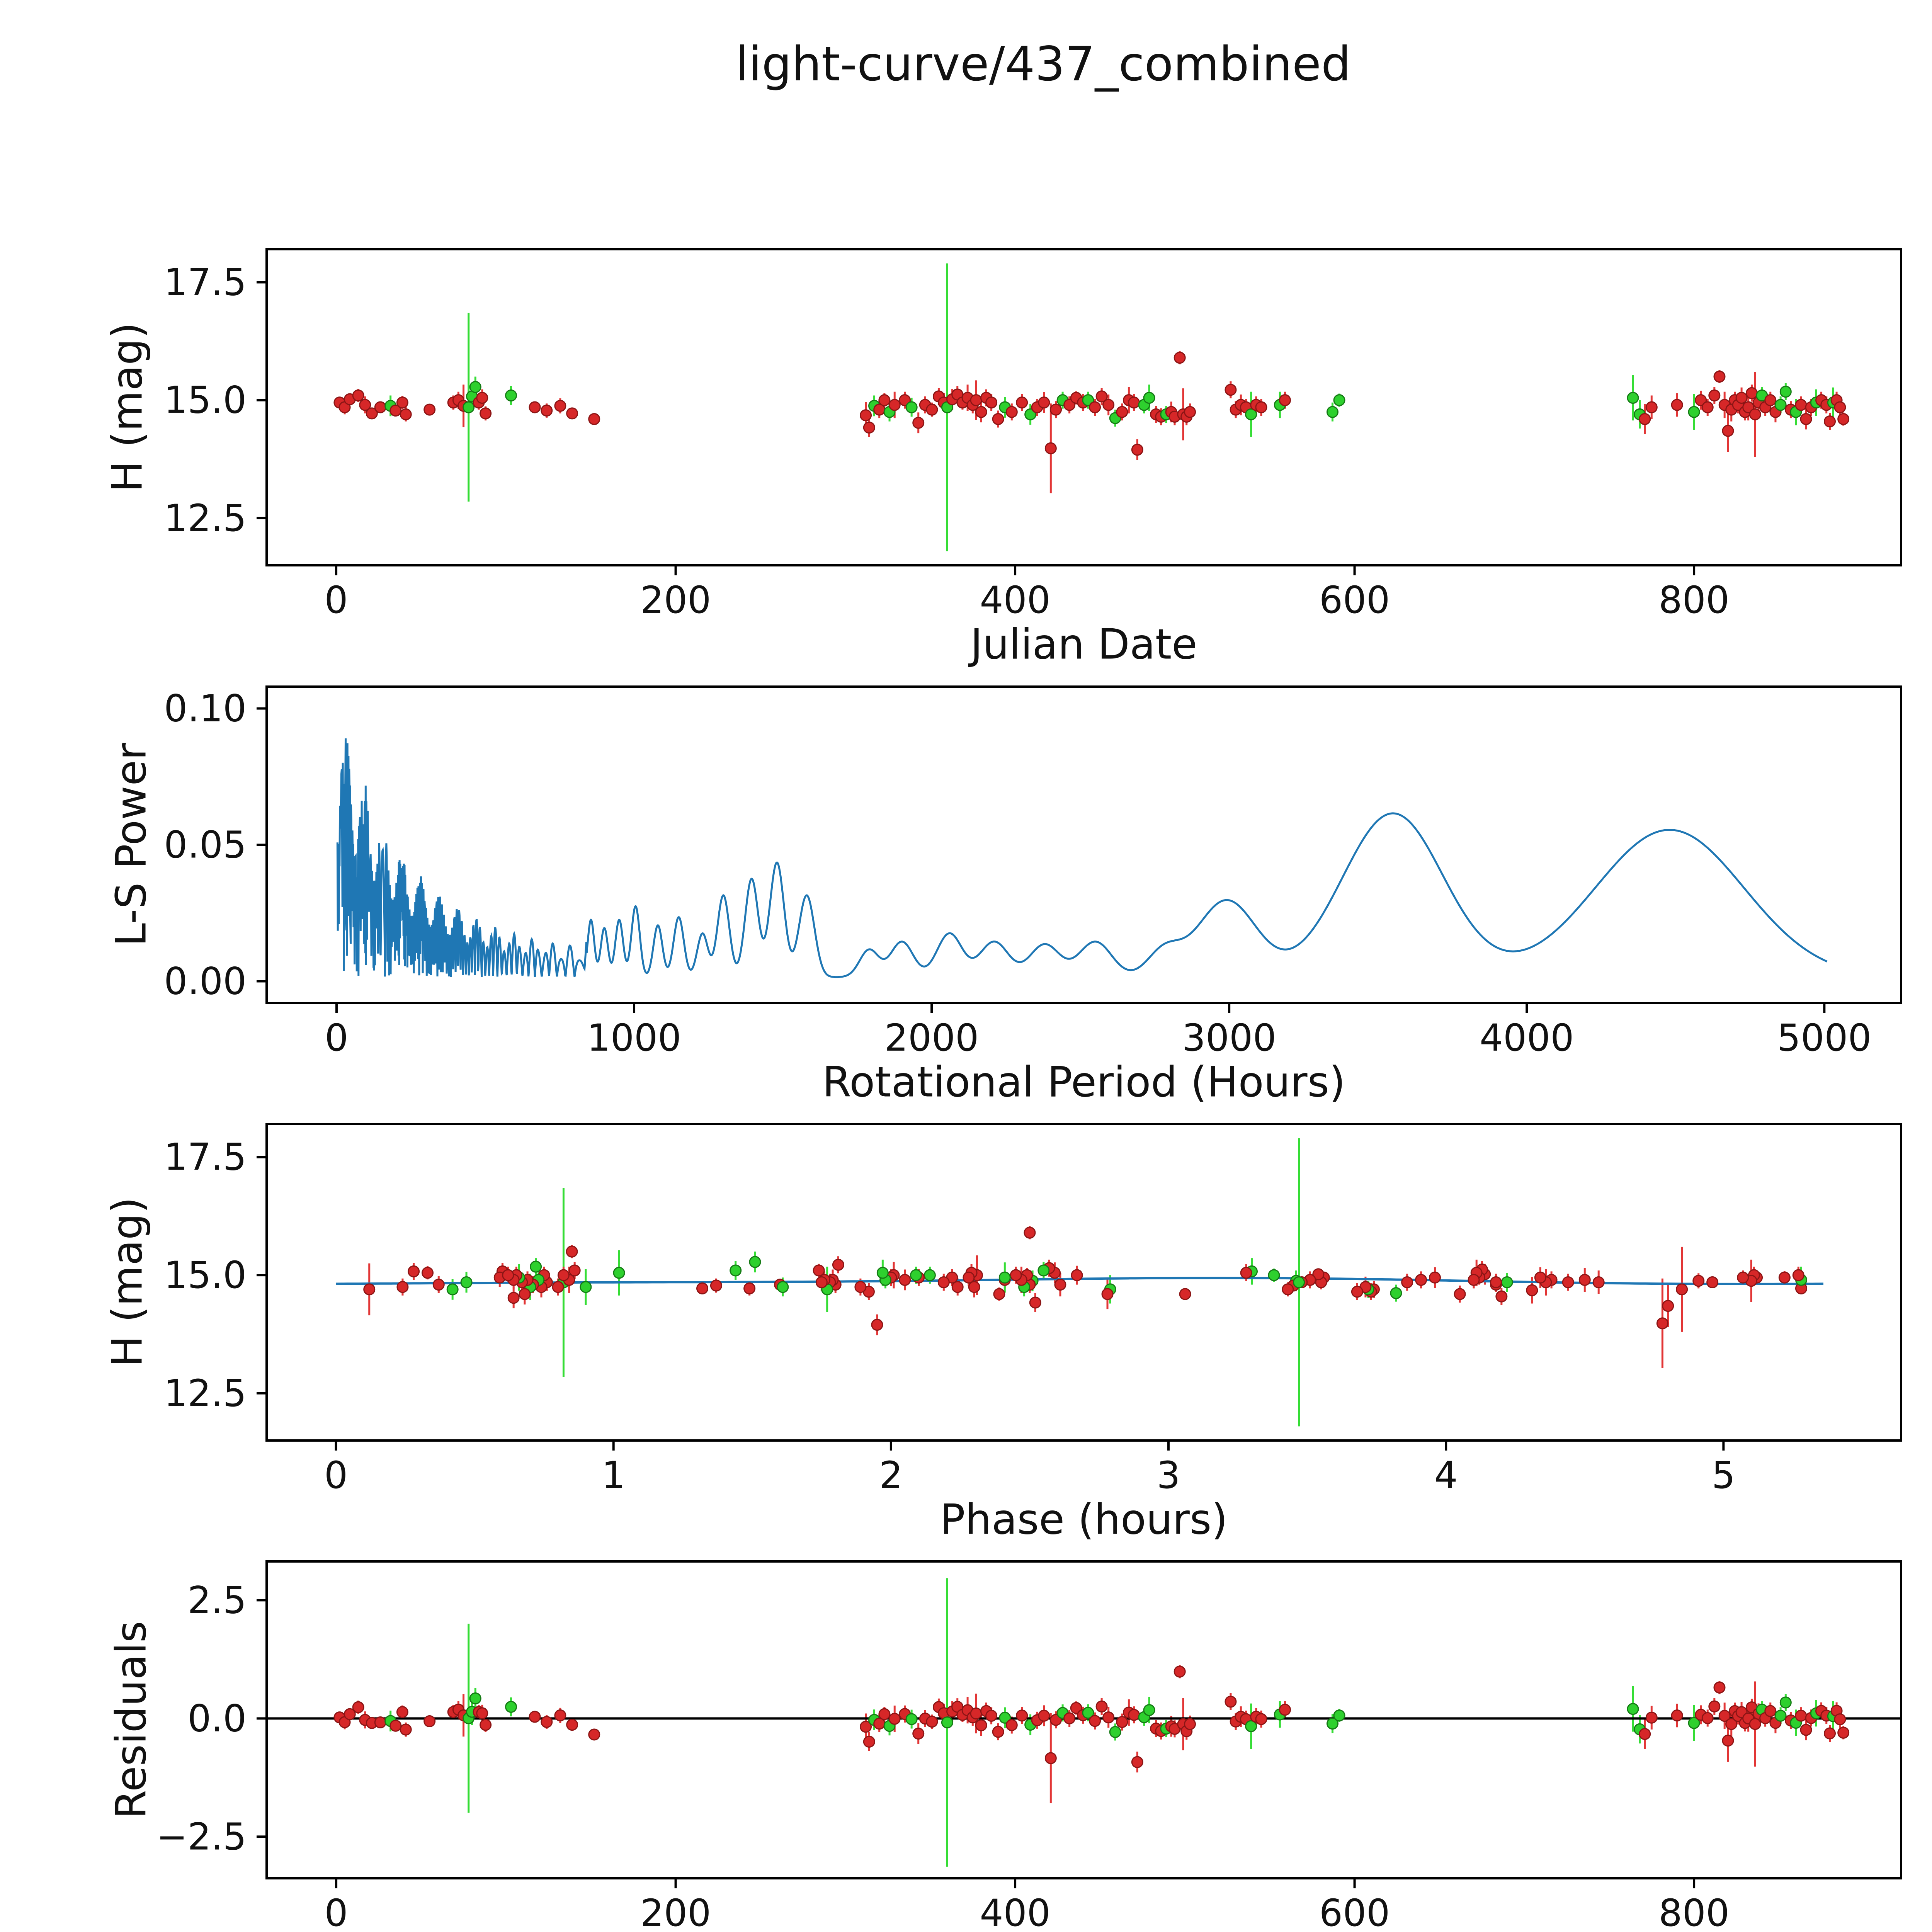  What do you see at coordinates (1169, 1476) in the screenshot?
I see `x-tick-label: 3` at bounding box center [1169, 1476].